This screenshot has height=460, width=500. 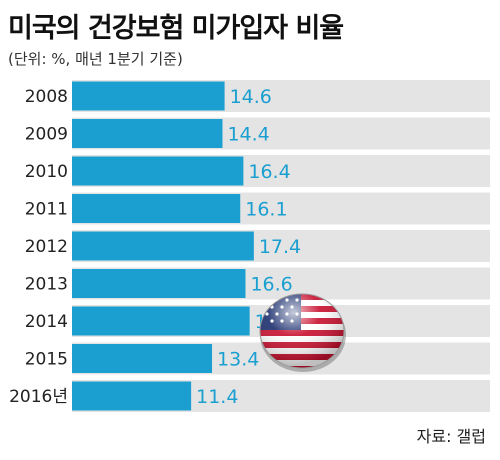 I want to click on category-label: 2010, so click(x=46, y=172).